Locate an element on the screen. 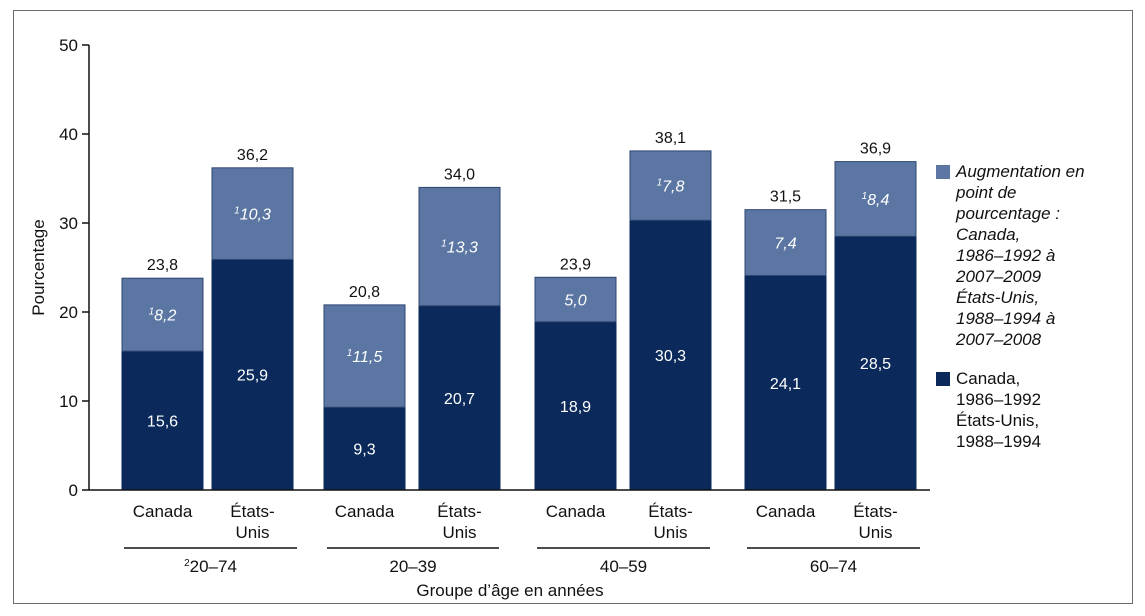 The width and height of the screenshot is (1145, 616). bar-category-label-0-0: Canada is located at coordinates (163, 511).